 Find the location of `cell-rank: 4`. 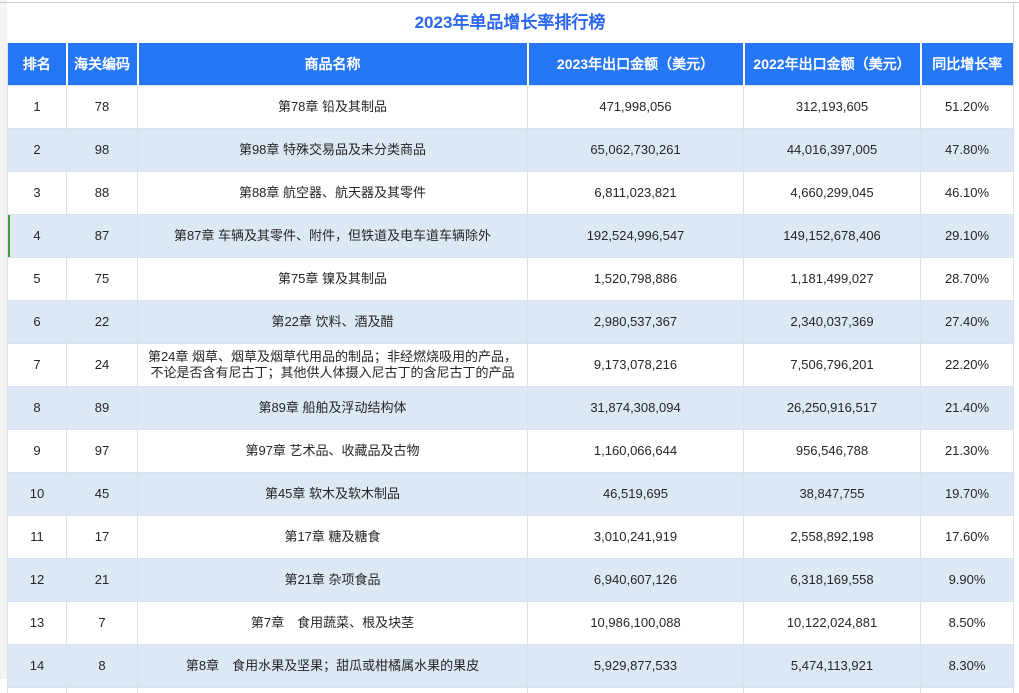

cell-rank: 4 is located at coordinates (37, 236).